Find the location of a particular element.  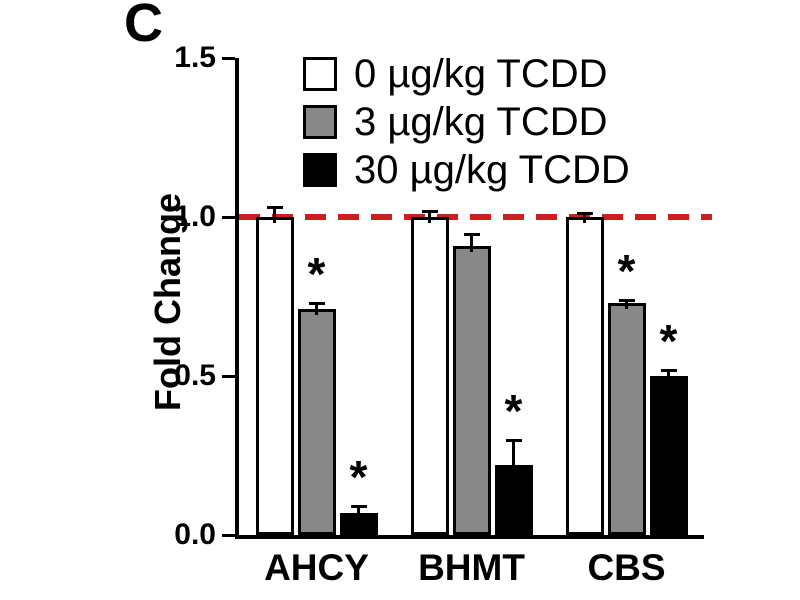

category-label: CBS is located at coordinates (626, 567).